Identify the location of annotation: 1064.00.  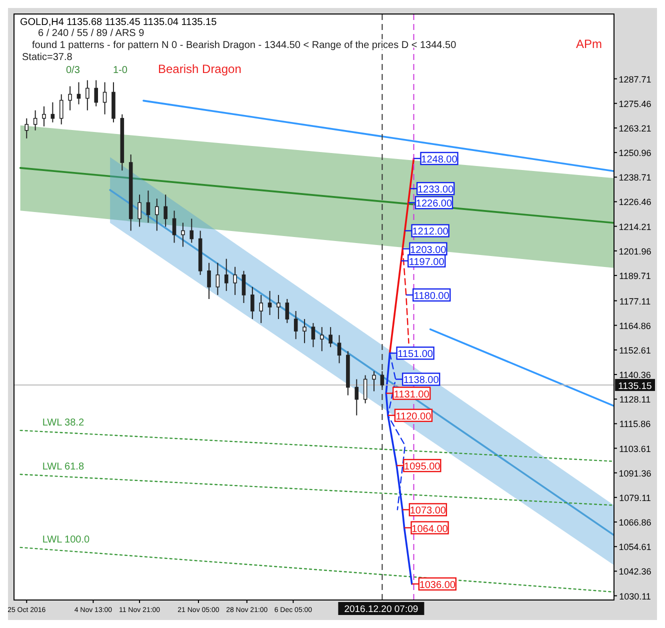
(430, 529).